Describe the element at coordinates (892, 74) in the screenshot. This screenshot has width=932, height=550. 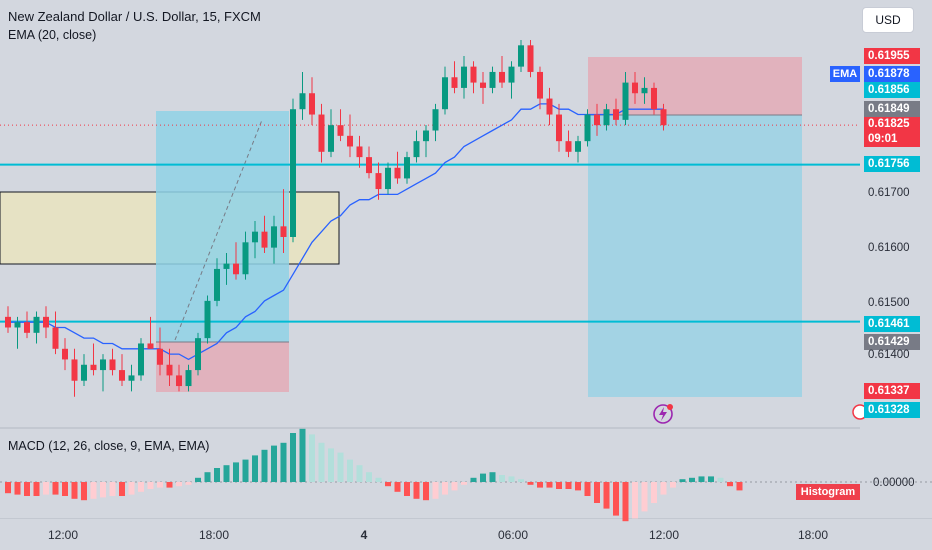
I see `price-tag-1: 0.61878` at that location.